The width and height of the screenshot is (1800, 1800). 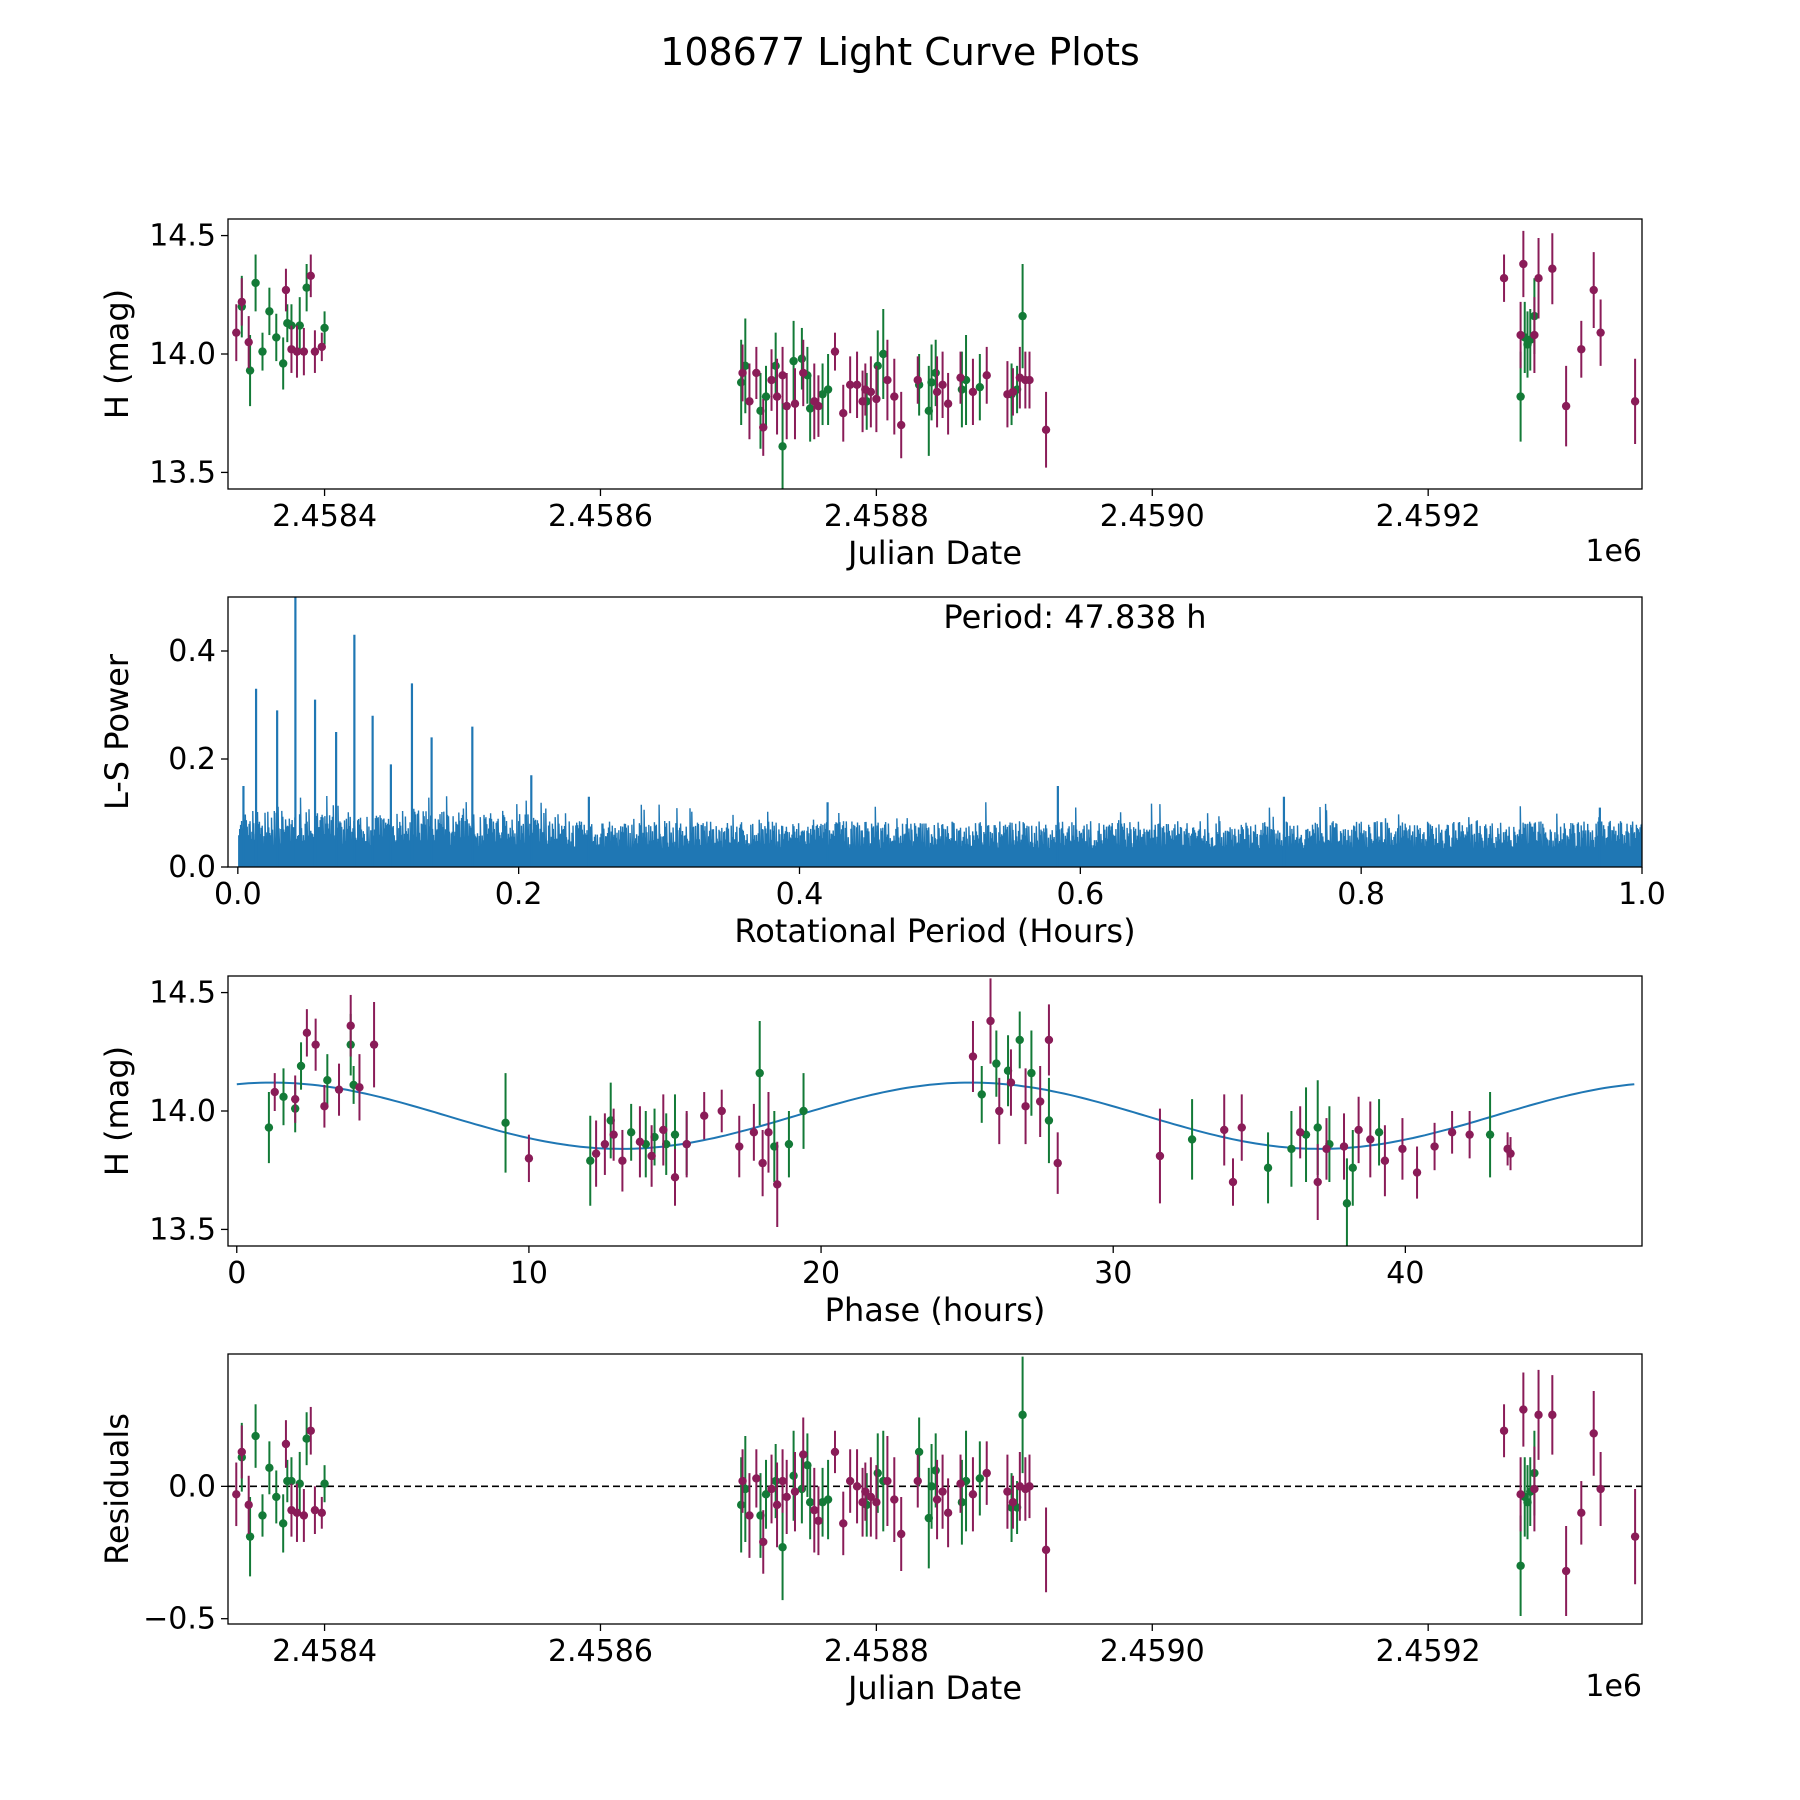 What do you see at coordinates (182, 993) in the screenshot?
I see `y-tick-label: 14.5` at bounding box center [182, 993].